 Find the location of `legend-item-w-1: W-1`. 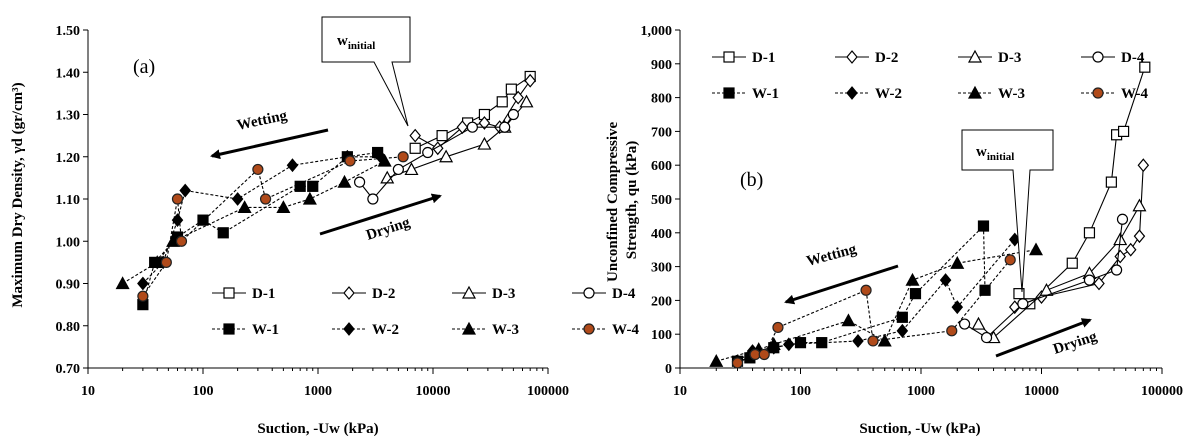

legend-item-w-1: W-1 is located at coordinates (245, 330).